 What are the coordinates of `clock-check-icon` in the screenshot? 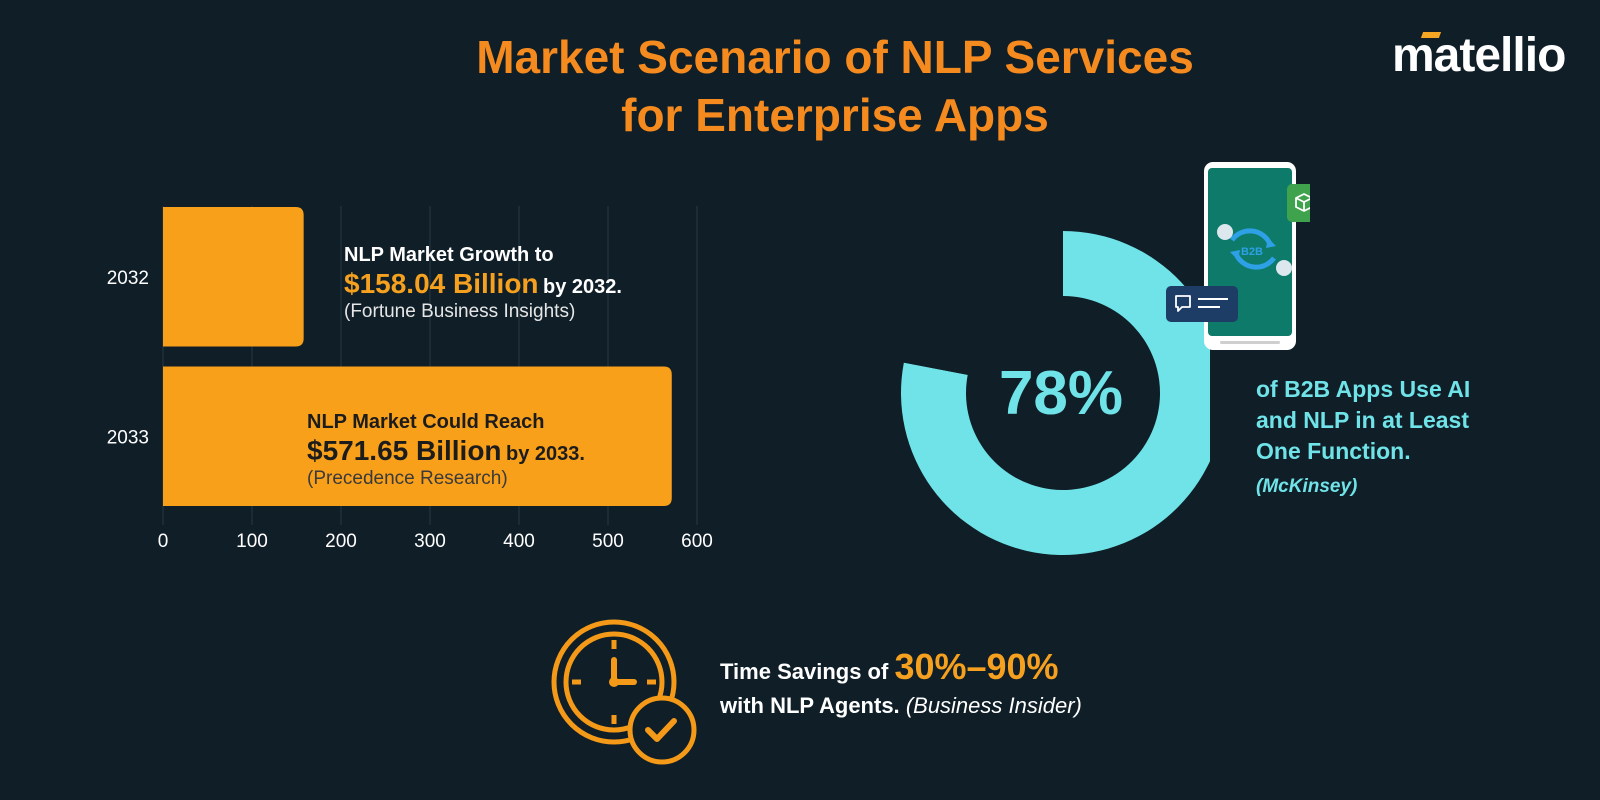 It's located at (624, 692).